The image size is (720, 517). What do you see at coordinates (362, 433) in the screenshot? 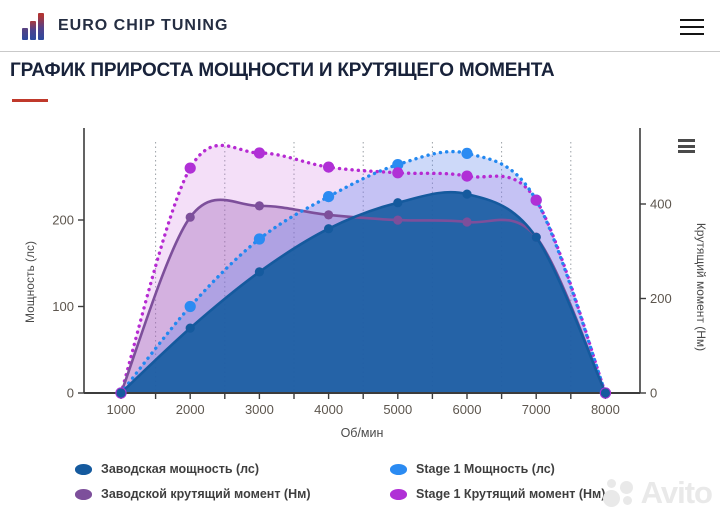
I see `svg-text: Об/мин` at bounding box center [362, 433].